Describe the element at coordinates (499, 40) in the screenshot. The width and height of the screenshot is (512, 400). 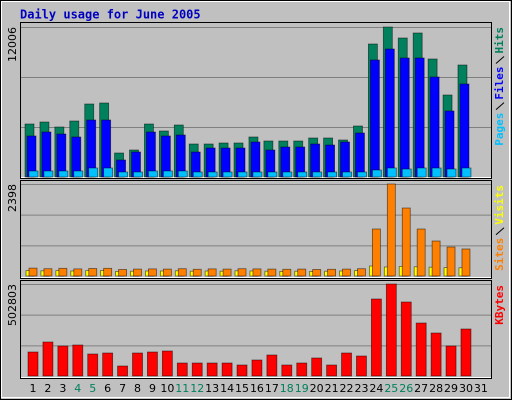
I see `legend-label: Hits` at that location.